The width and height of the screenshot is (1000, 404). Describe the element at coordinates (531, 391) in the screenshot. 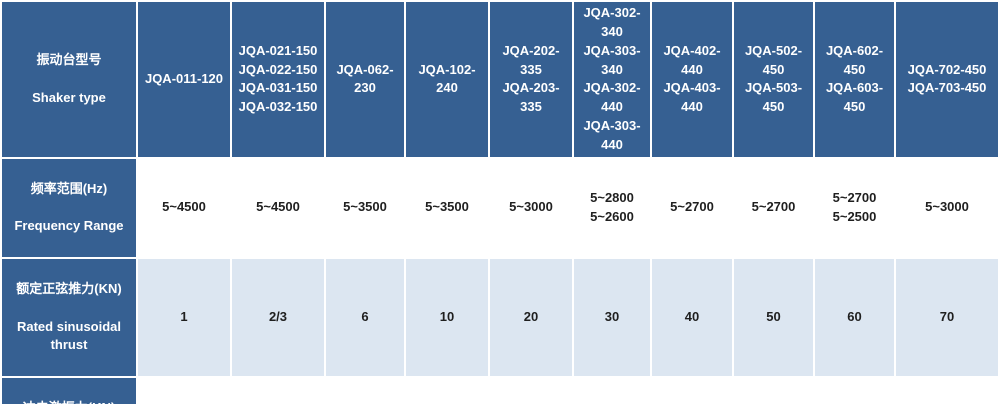

I see `cell: 40/60*` at that location.